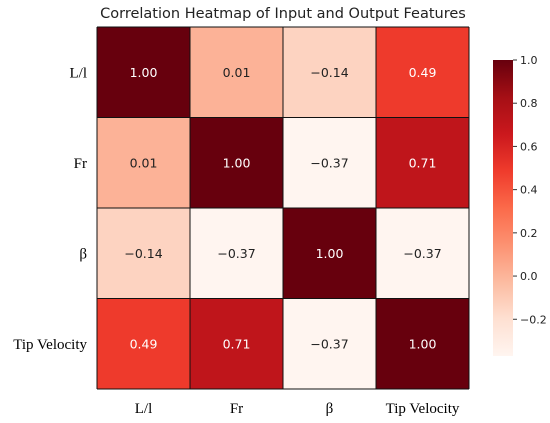 This screenshot has height=423, width=550. I want to click on heatmap-cell-r0-c3, so click(422, 72).